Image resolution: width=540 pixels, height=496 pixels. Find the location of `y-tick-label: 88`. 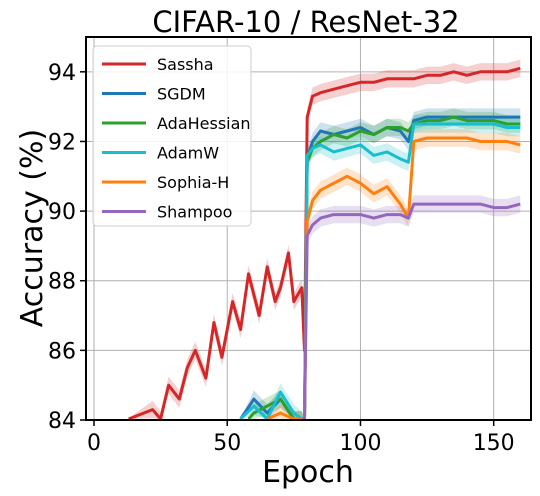

y-tick-label: 88 is located at coordinates (62, 282).